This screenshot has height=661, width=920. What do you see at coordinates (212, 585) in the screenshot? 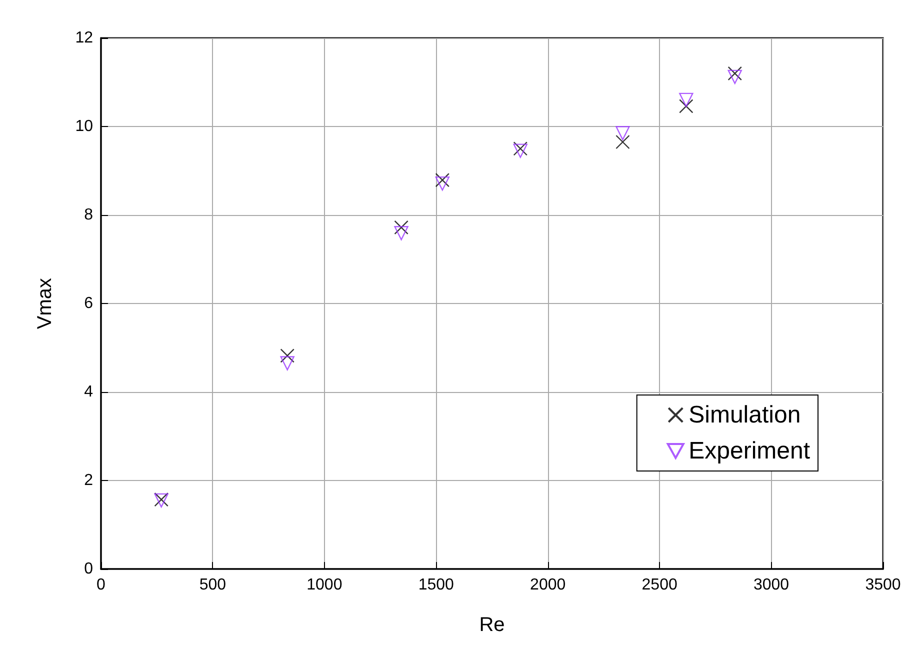
I see `x-tick-label: 500` at bounding box center [212, 585].